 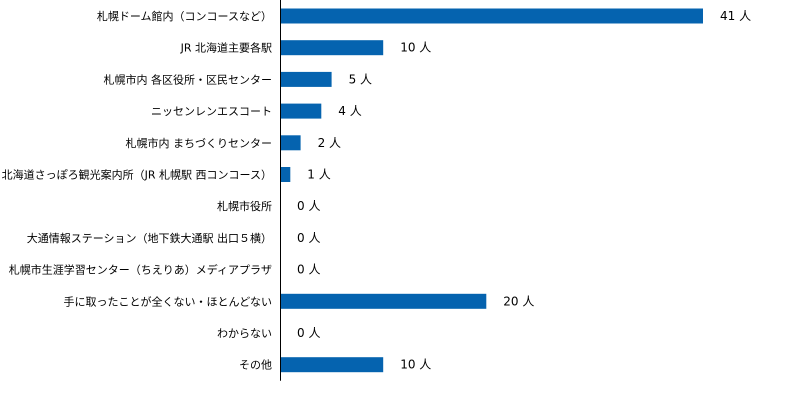 What do you see at coordinates (184, 16) in the screenshot?
I see `category-label: 札幌ドーム館内（コンコースなど）` at bounding box center [184, 16].